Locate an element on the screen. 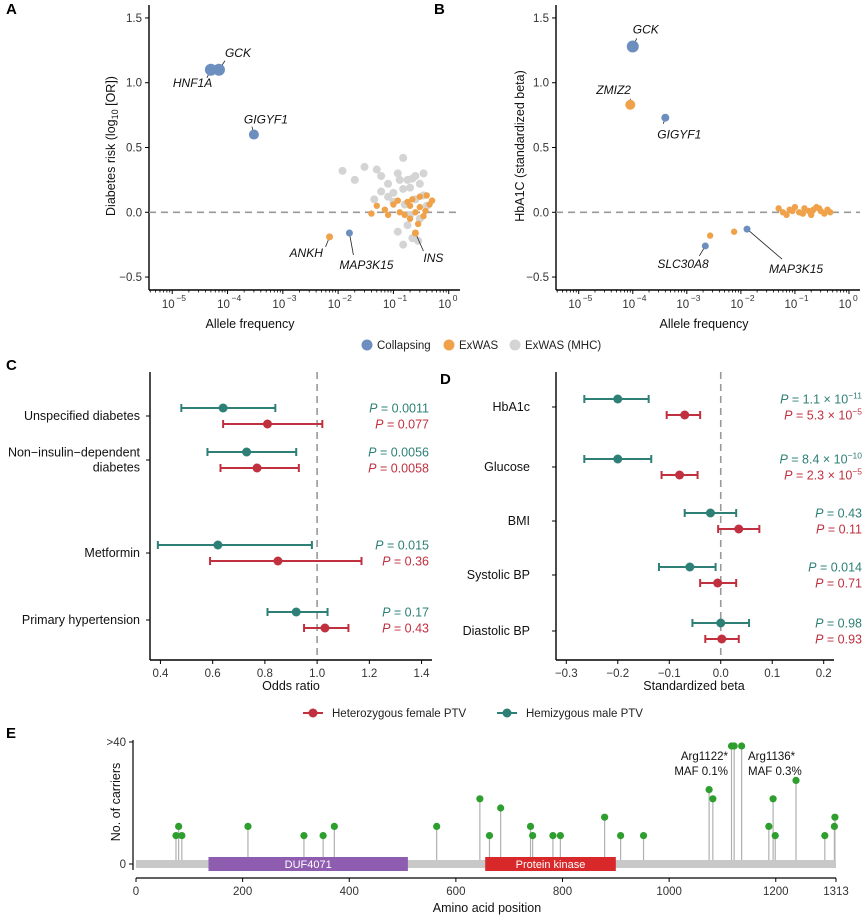  gene-label-zmiz2: ZMIZ2 is located at coordinates (613, 90).